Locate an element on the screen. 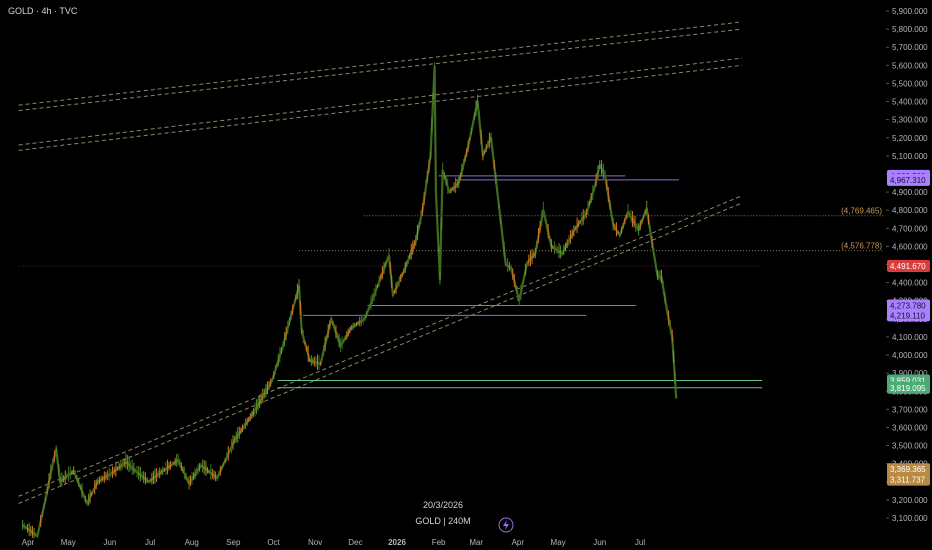 This screenshot has width=932, height=550. y-tick-label: 5,900.000 is located at coordinates (910, 11).